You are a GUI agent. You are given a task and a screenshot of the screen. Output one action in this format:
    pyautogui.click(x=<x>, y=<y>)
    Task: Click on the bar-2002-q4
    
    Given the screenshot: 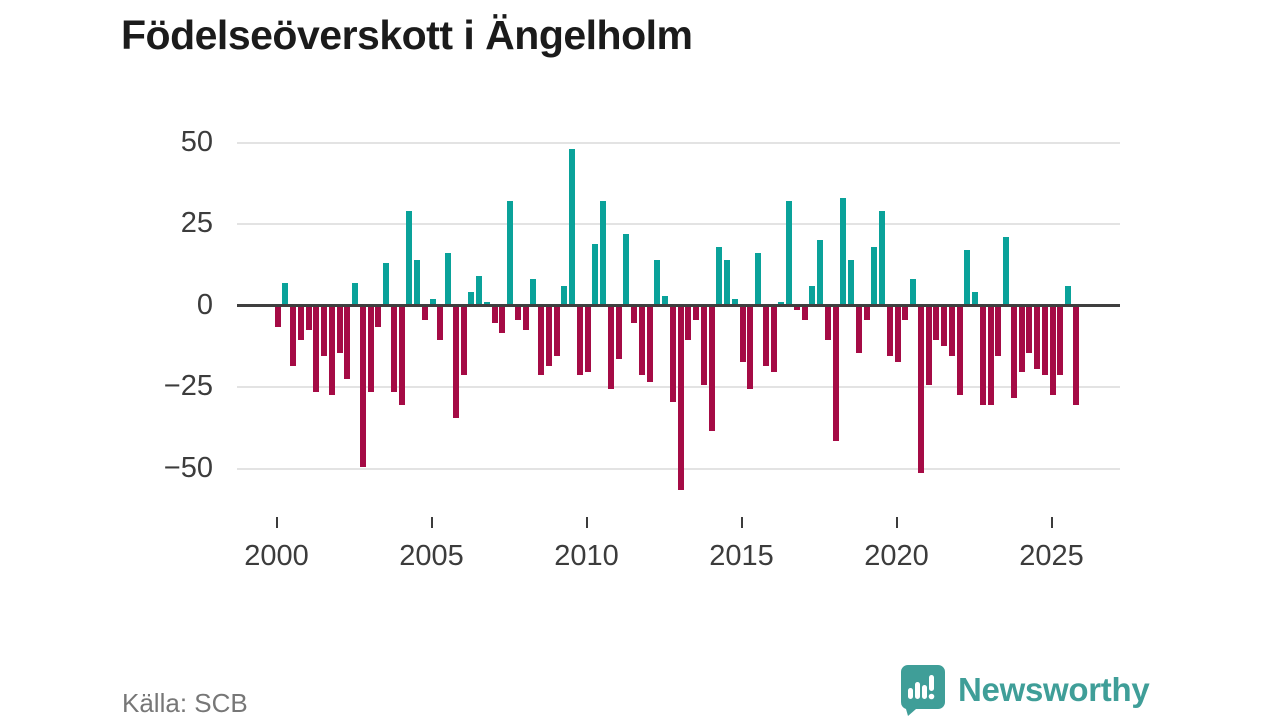 What is the action you would take?
    pyautogui.click(x=362, y=387)
    